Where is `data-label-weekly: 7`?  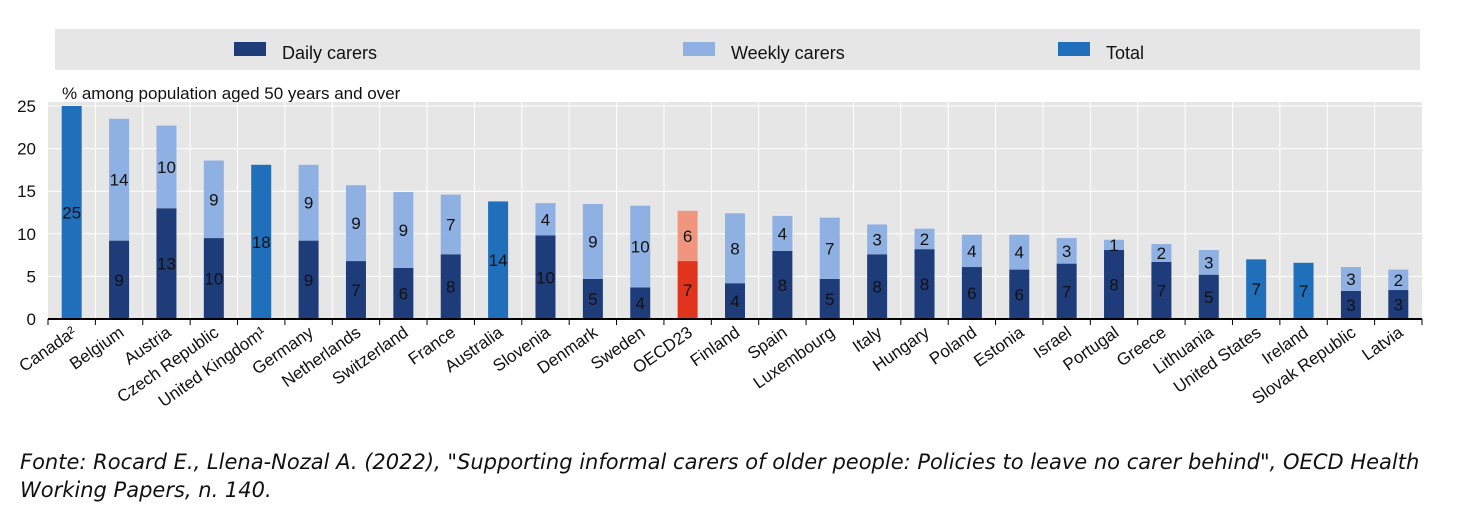 data-label-weekly: 7 is located at coordinates (450, 224).